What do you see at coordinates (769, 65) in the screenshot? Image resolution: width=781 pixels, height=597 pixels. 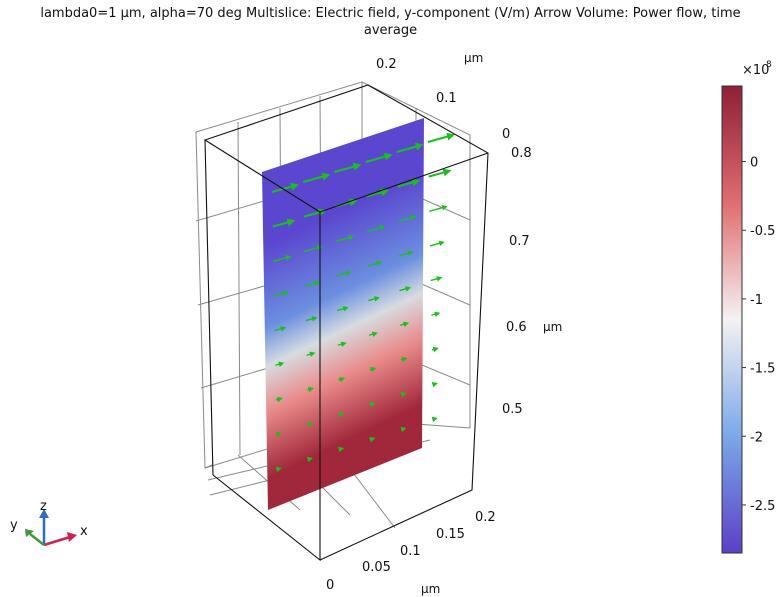 I see `colorbar-exponent: 8` at bounding box center [769, 65].